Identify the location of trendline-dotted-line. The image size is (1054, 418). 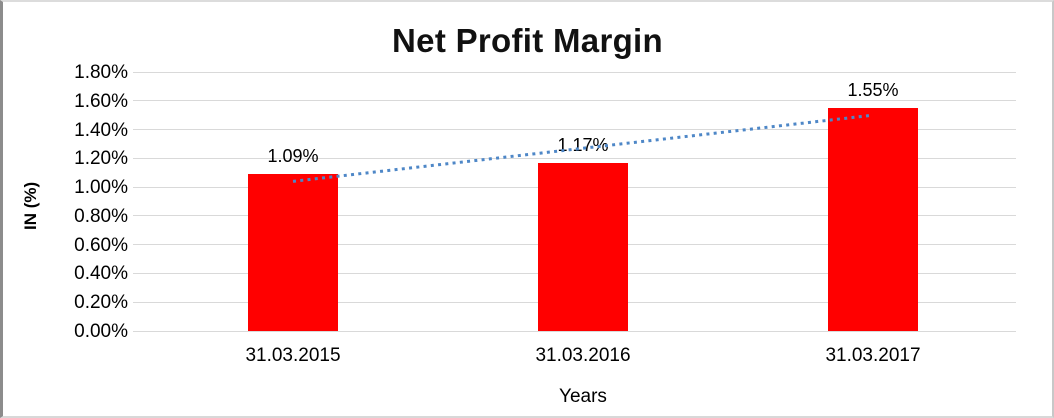
(583, 148).